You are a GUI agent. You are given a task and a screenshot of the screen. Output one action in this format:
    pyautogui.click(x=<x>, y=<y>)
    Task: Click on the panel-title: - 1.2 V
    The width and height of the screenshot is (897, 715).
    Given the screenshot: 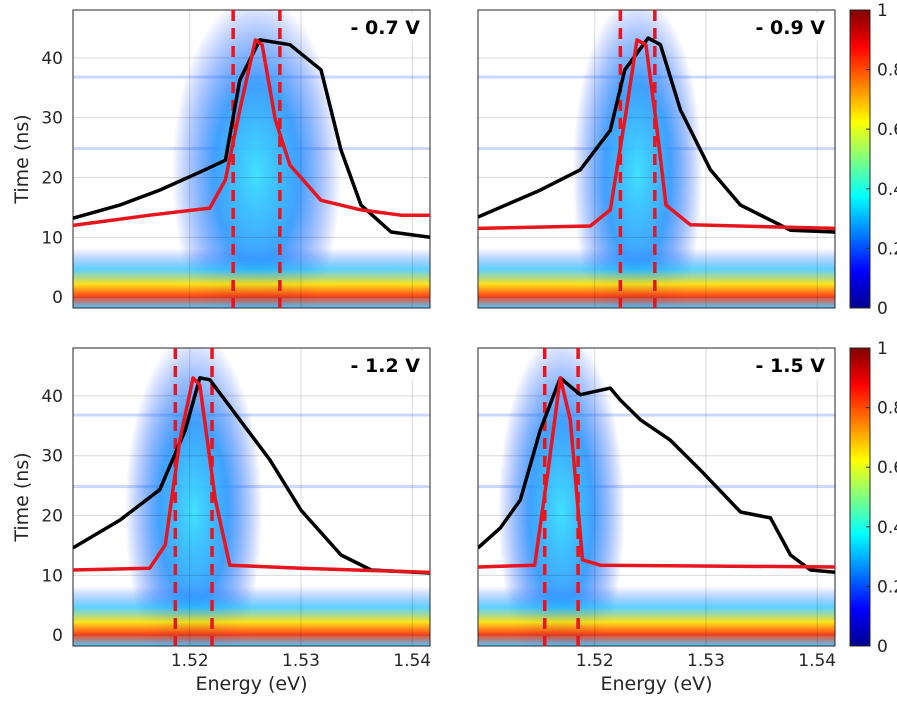 What is the action you would take?
    pyautogui.click(x=386, y=366)
    